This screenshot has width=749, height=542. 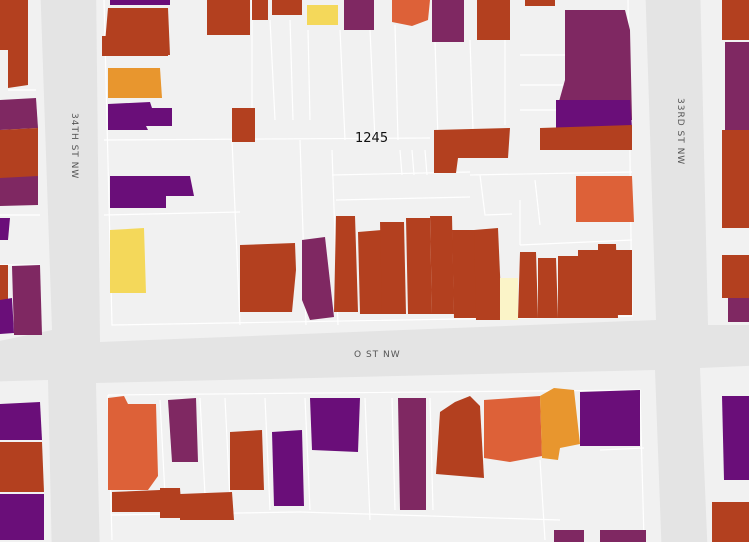 What do you see at coordinates (377, 355) in the screenshot?
I see `street-label-o-st: O ST NW` at bounding box center [377, 355].